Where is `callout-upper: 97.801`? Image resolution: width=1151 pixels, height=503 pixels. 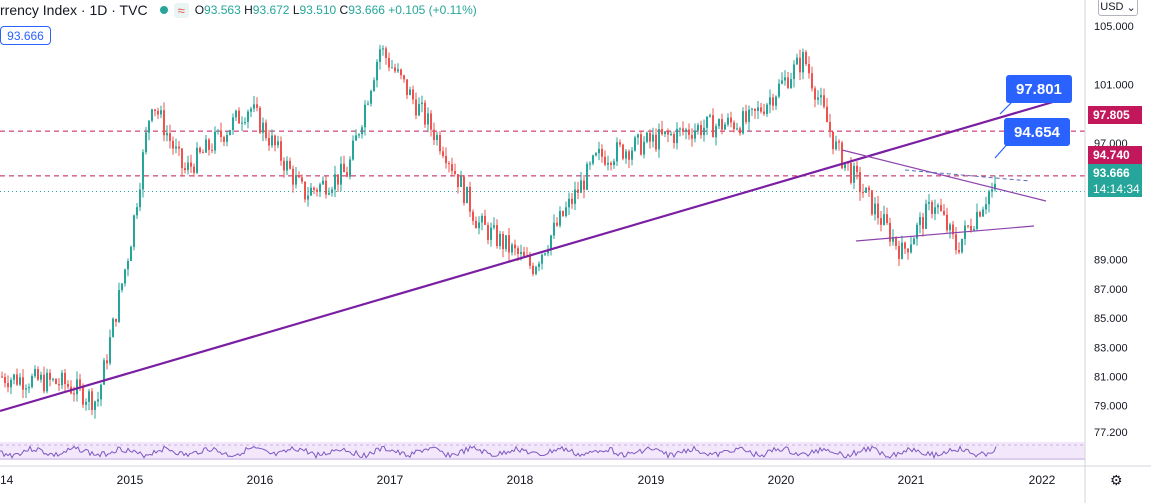
callout-upper: 97.801 is located at coordinates (1039, 89).